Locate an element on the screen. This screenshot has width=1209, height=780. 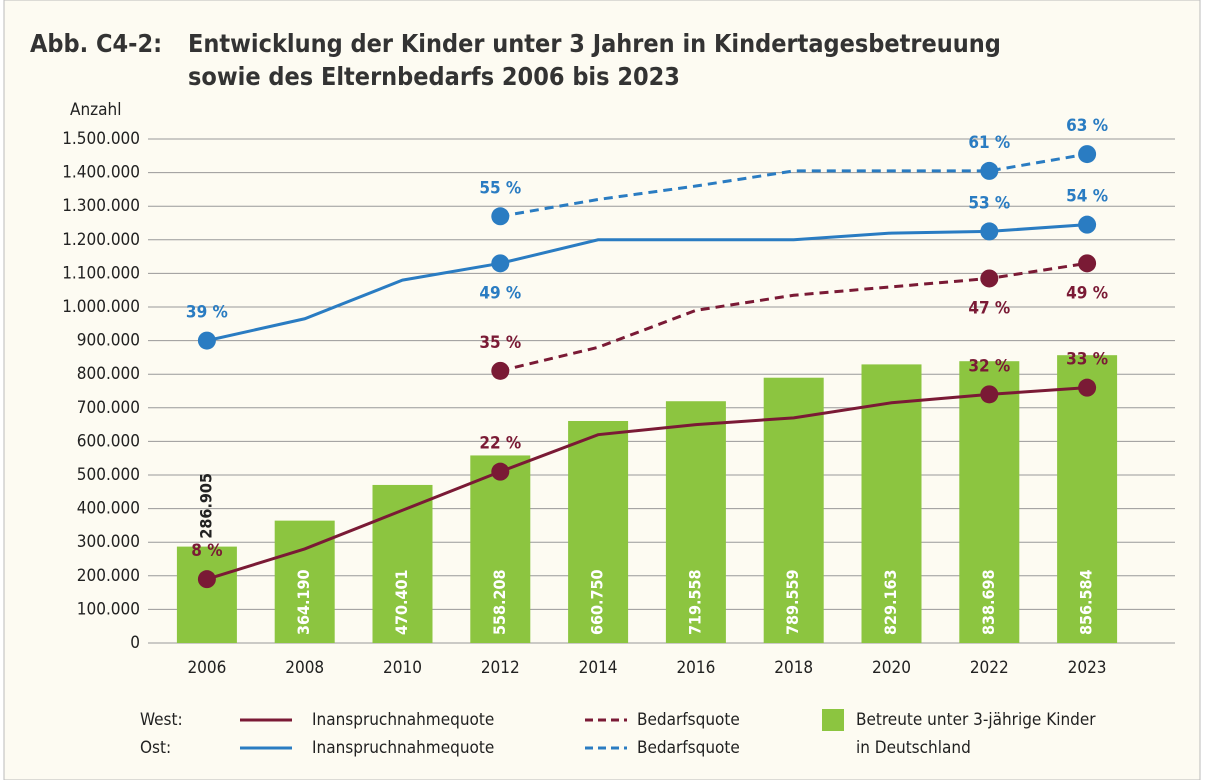
x-tick-label: 2006 is located at coordinates (206, 668).